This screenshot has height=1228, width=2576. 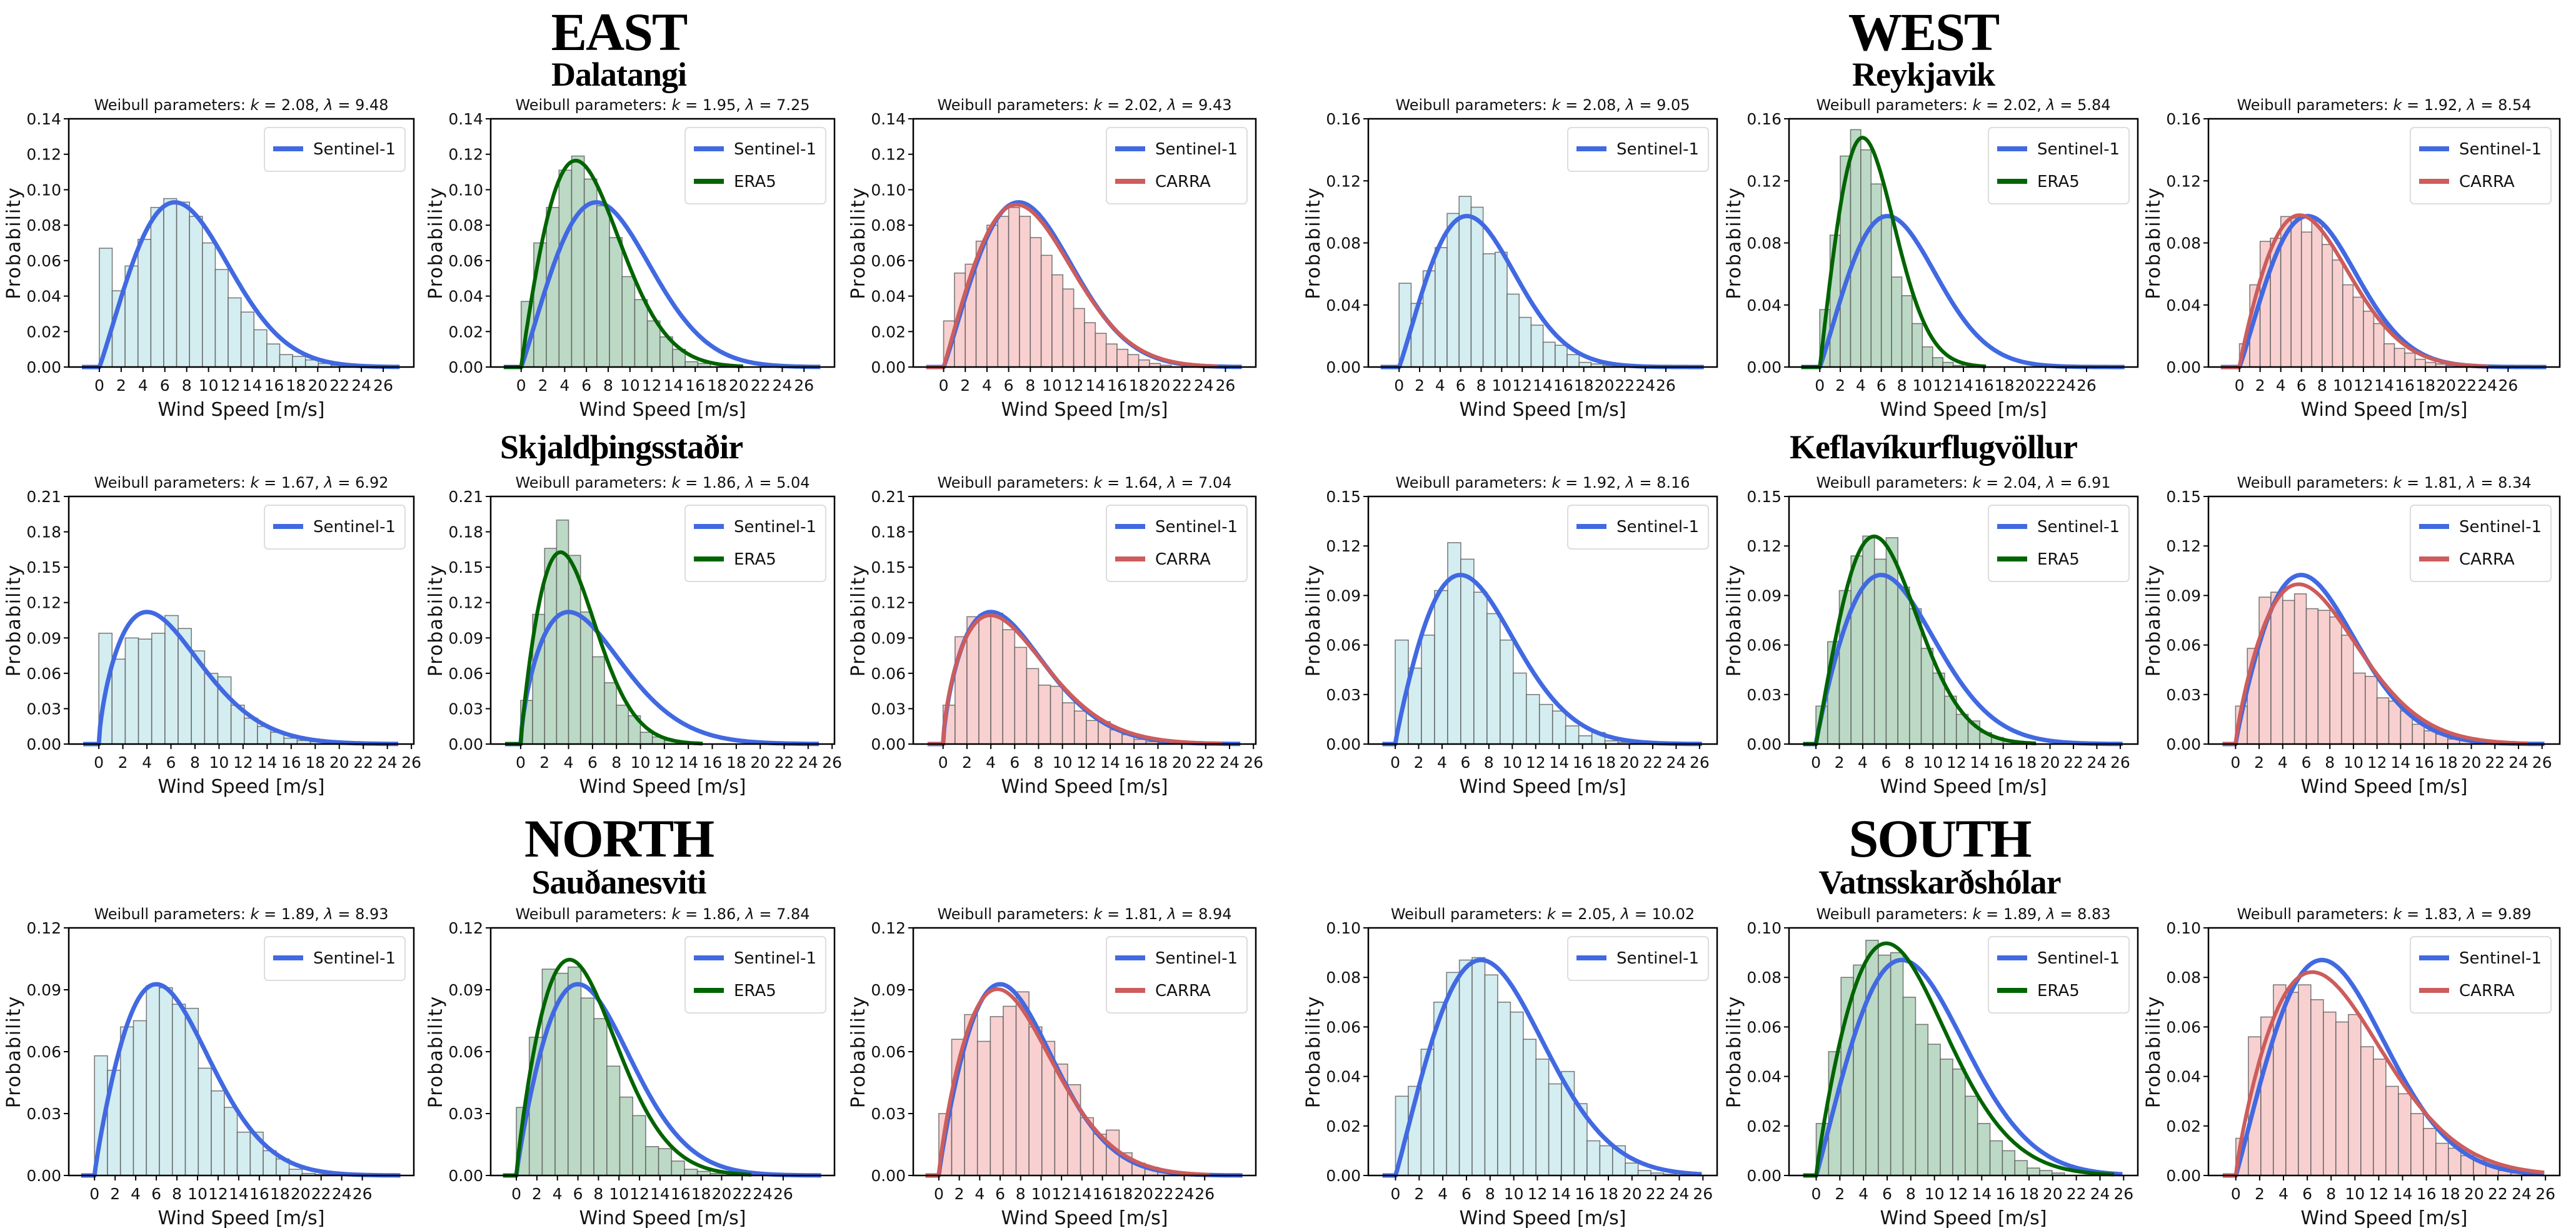 I want to click on y-tick-label: 0.10, so click(x=2183, y=928).